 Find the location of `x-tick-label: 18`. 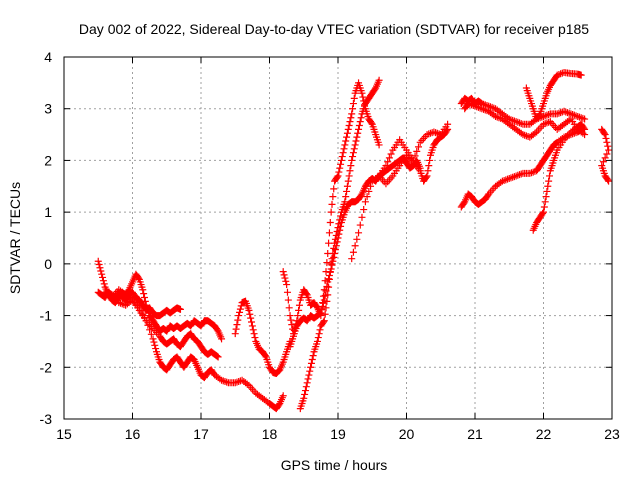

x-tick-label: 18 is located at coordinates (270, 434).